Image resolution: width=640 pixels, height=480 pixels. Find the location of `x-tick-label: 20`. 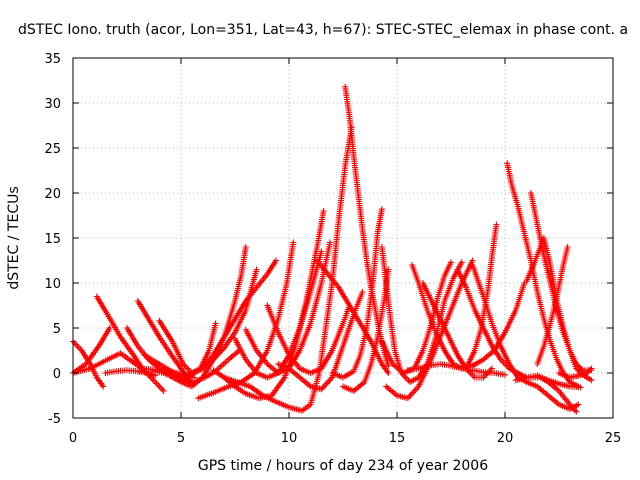

x-tick-label: 20 is located at coordinates (505, 438).